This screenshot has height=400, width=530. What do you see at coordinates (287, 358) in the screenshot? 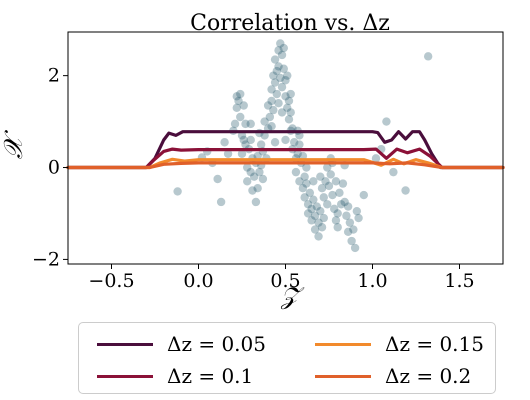
I see `chart-legend: Δz = 0.05 Δz = 0.1 Δz = 0.15 Δz = 0.2` at bounding box center [287, 358].